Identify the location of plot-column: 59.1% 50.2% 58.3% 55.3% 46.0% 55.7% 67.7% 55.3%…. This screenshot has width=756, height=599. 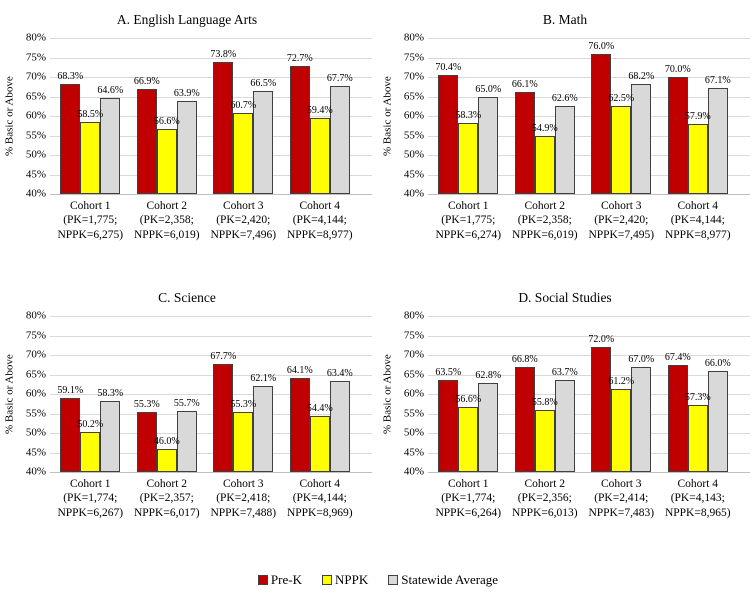
(211, 418).